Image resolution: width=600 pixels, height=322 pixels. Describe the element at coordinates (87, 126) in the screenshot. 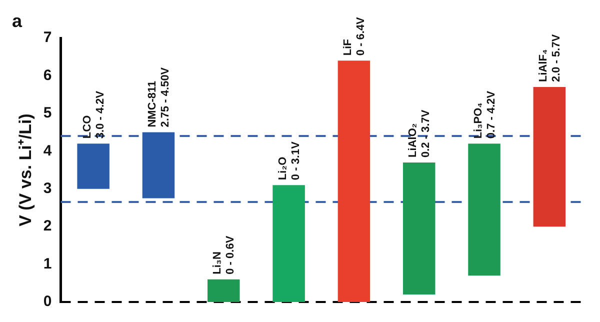

I see `x-tick-label: LCO` at that location.